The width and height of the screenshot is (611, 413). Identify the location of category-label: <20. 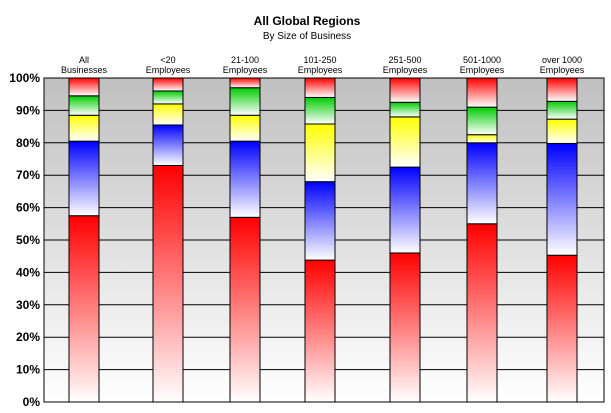
(167, 60).